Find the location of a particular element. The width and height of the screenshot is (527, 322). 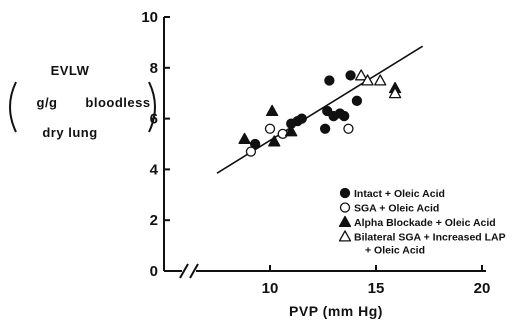

legend-label-3: Bilateral SGA + Increased LAP is located at coordinates (430, 238).